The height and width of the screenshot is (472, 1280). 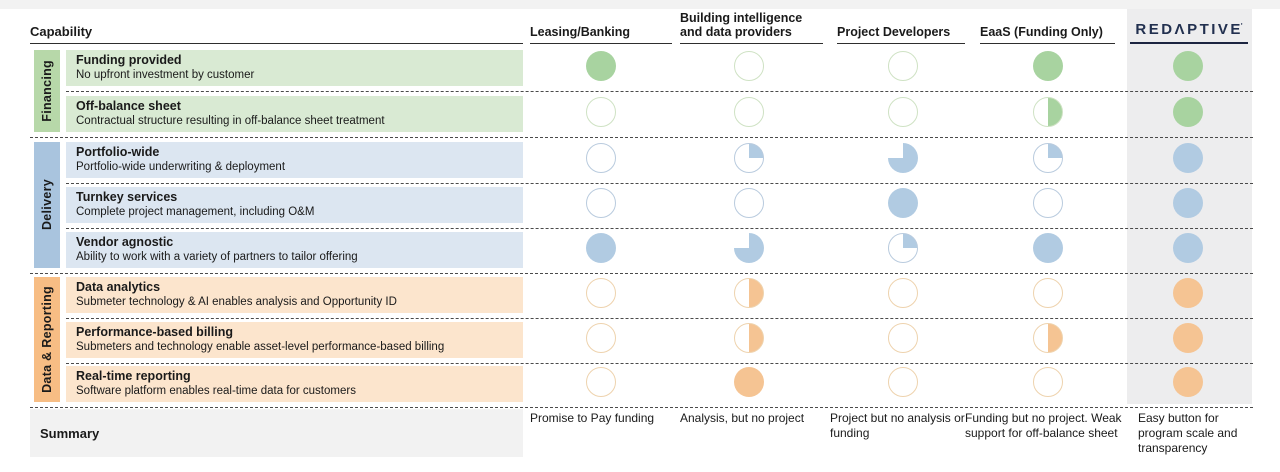 I want to click on group-label-data-reporting: Data & Reporting, so click(x=47, y=339).